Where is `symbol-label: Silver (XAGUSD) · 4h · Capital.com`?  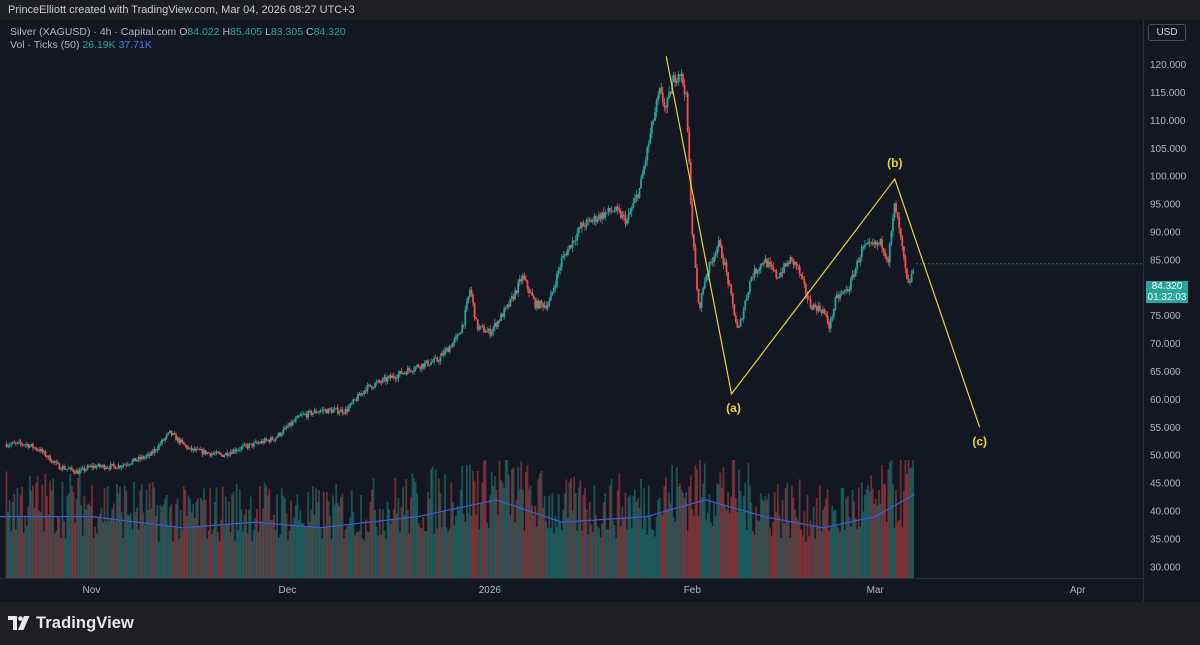
symbol-label: Silver (XAGUSD) · 4h · Capital.com is located at coordinates (93, 32).